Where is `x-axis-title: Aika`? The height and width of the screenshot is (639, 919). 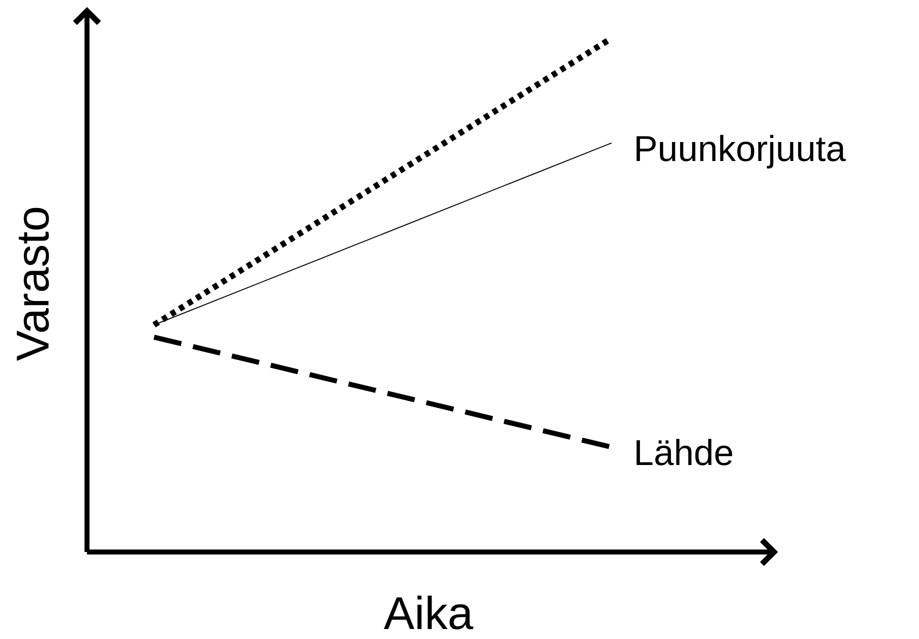
x-axis-title: Aika is located at coordinates (429, 613).